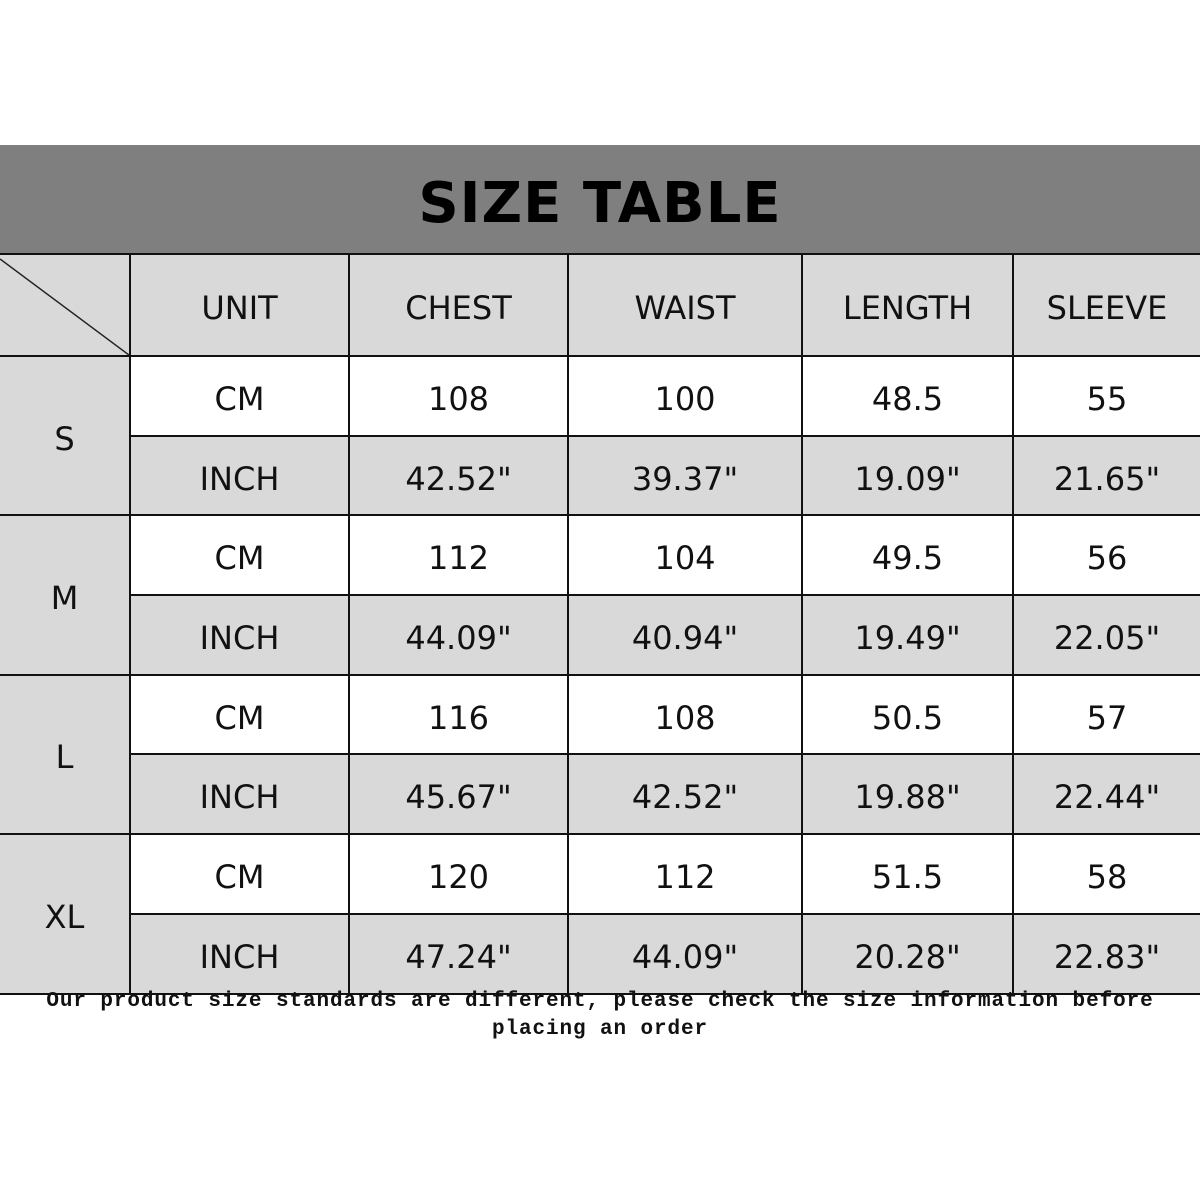  I want to click on value-cell: 58, so click(1106, 874).